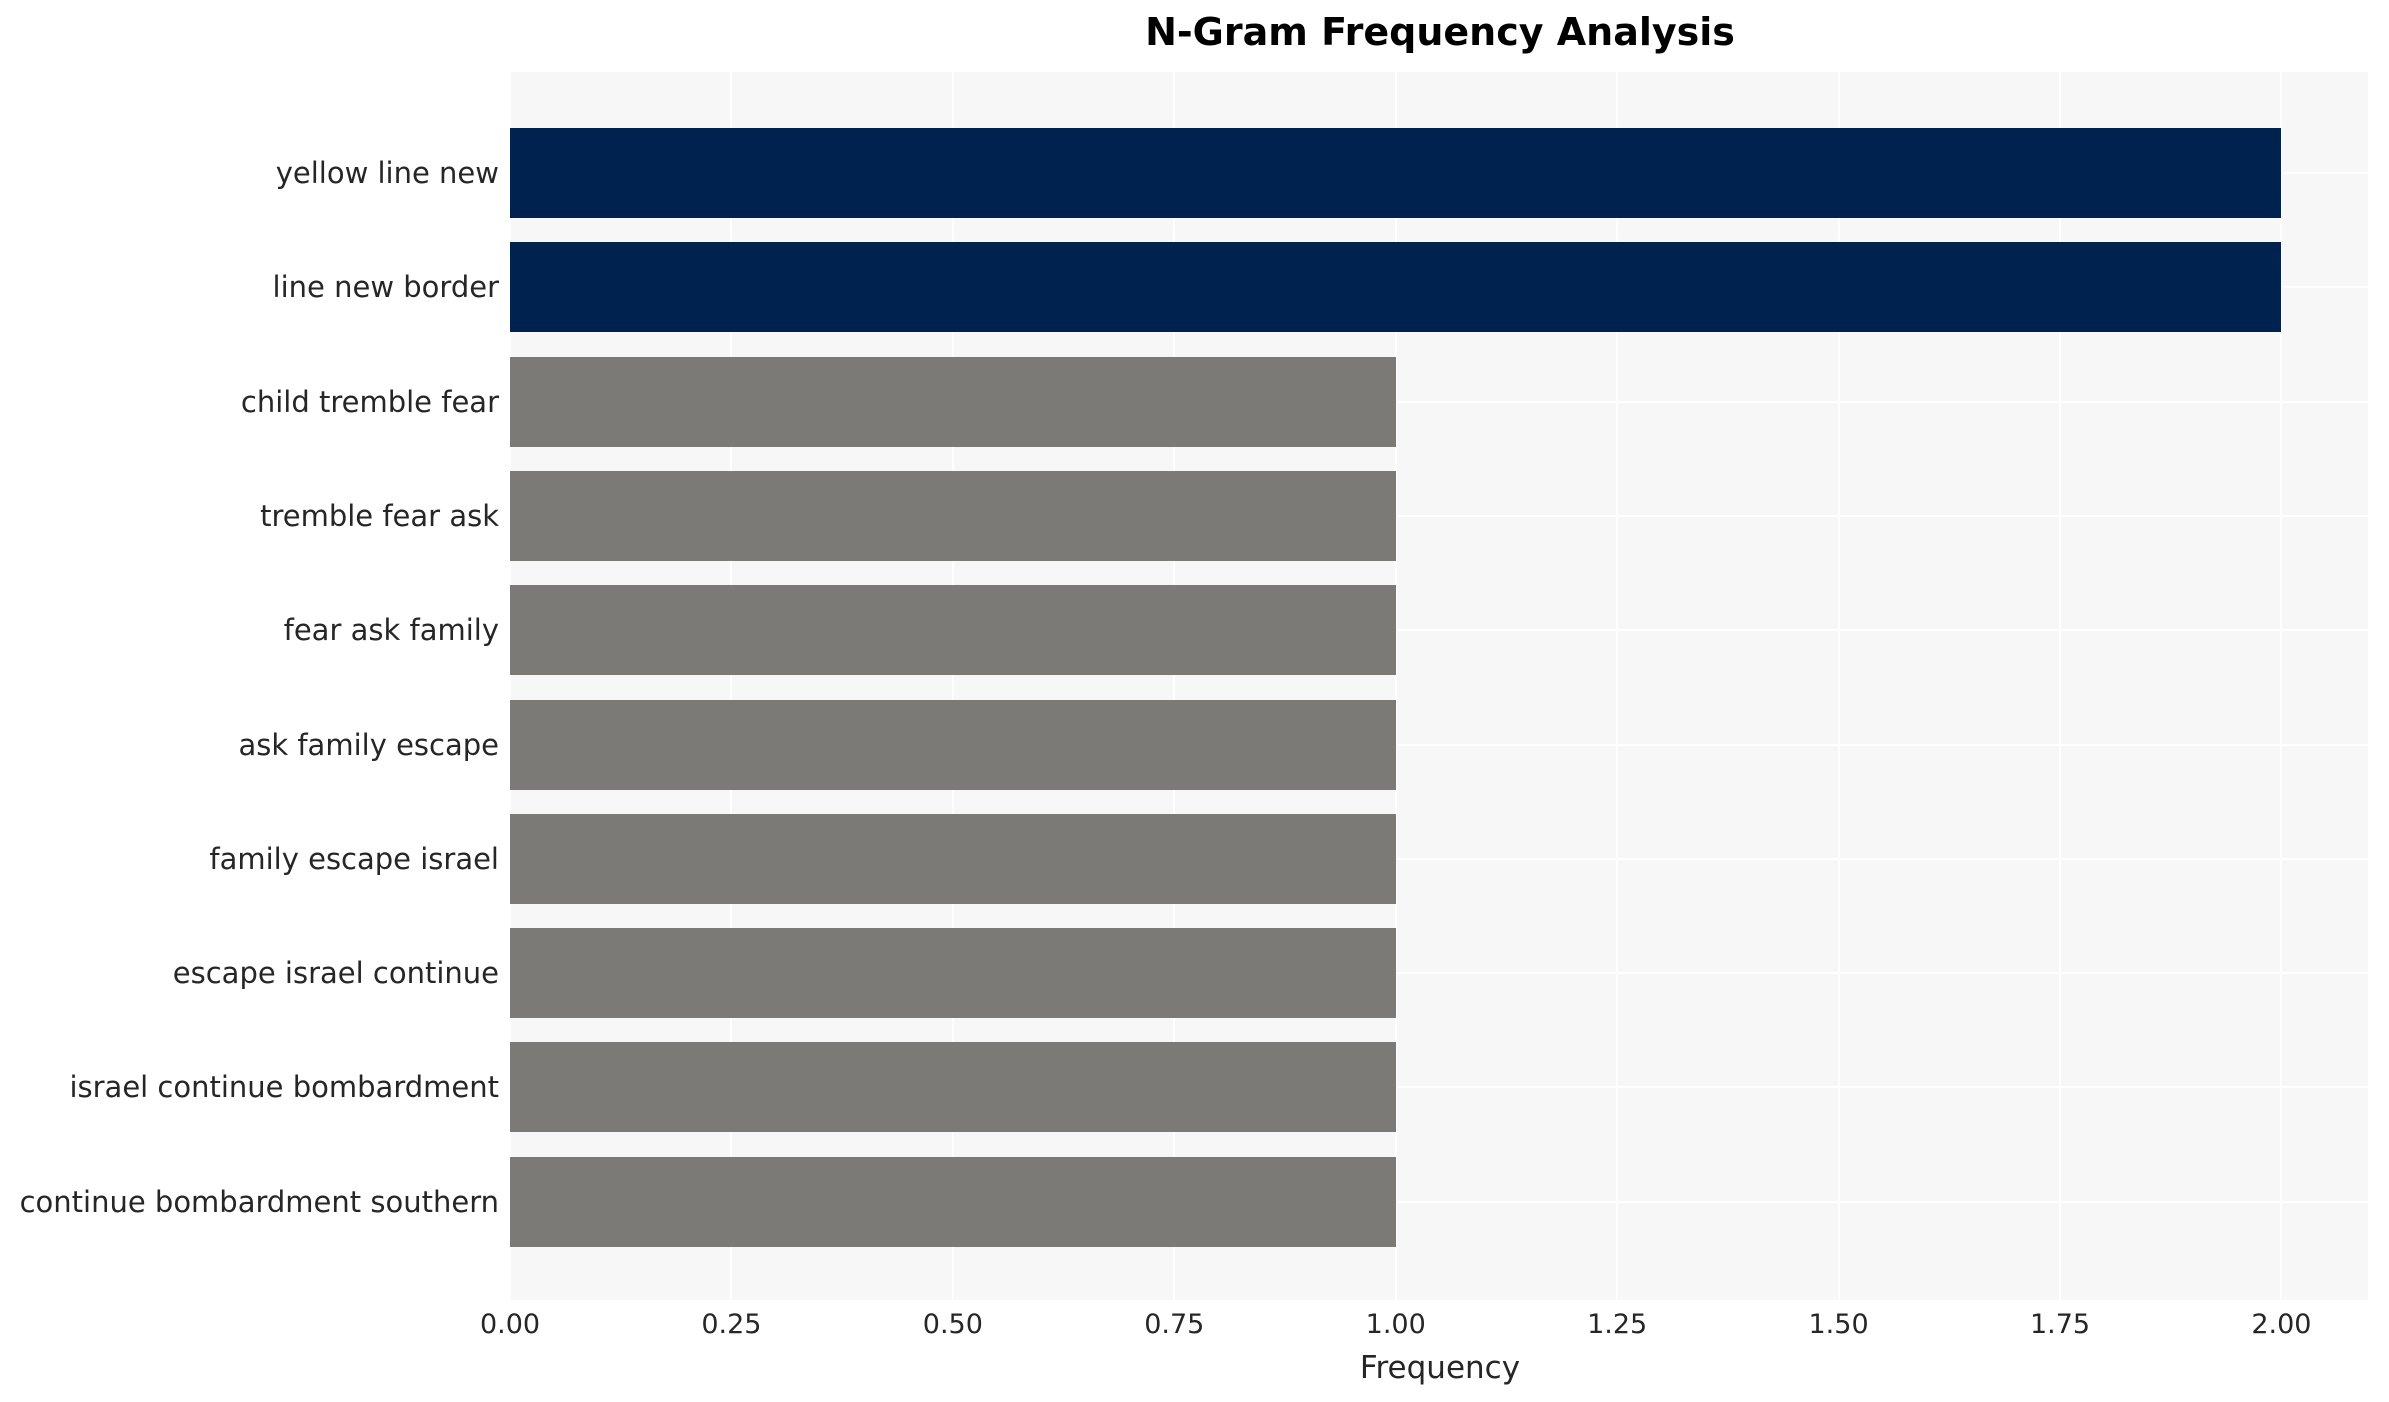  I want to click on x-tick-label: 0.00, so click(510, 1324).